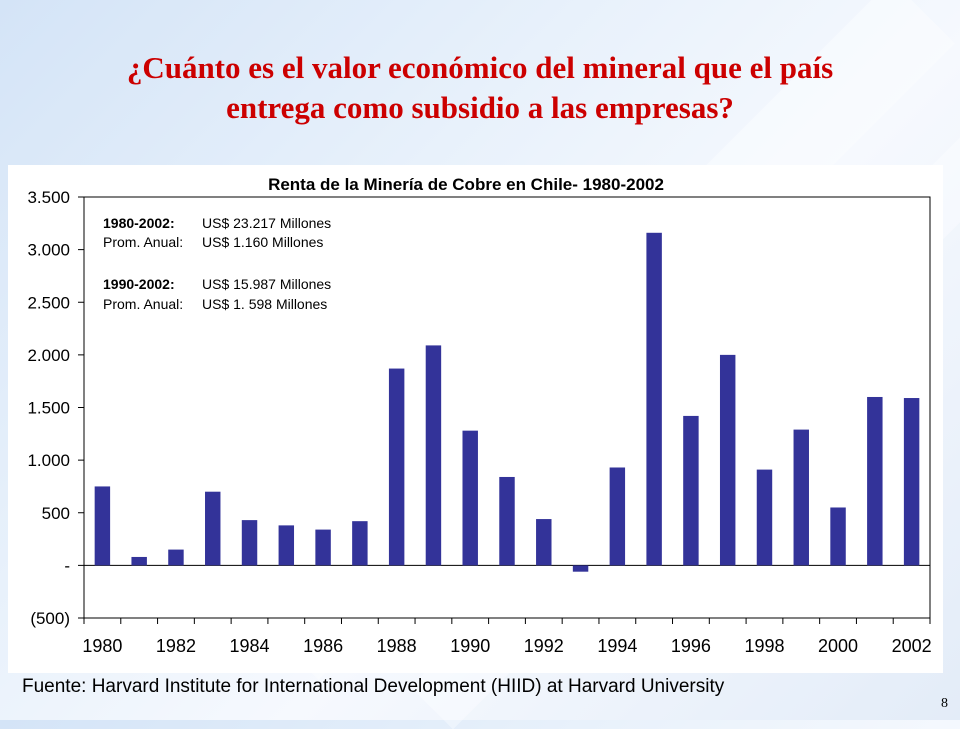 Image resolution: width=960 pixels, height=729 pixels. What do you see at coordinates (323, 646) in the screenshot?
I see `x-tick-label: 1986` at bounding box center [323, 646].